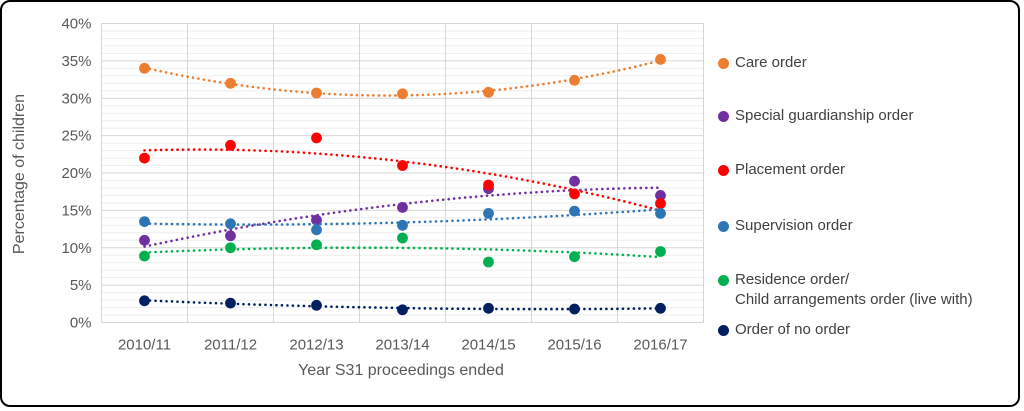 This screenshot has width=1024, height=411. What do you see at coordinates (794, 225) in the screenshot?
I see `legend-label: Supervision order` at bounding box center [794, 225].